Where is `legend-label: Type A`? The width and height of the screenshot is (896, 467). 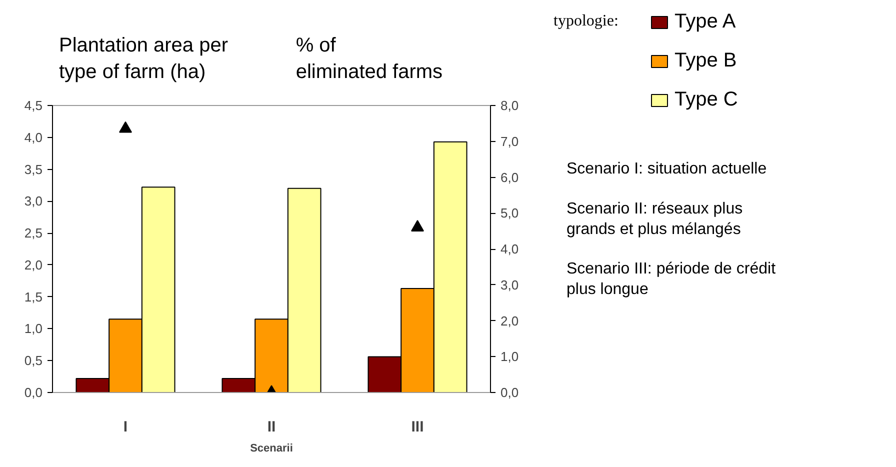 legend-label: Type A is located at coordinates (705, 21).